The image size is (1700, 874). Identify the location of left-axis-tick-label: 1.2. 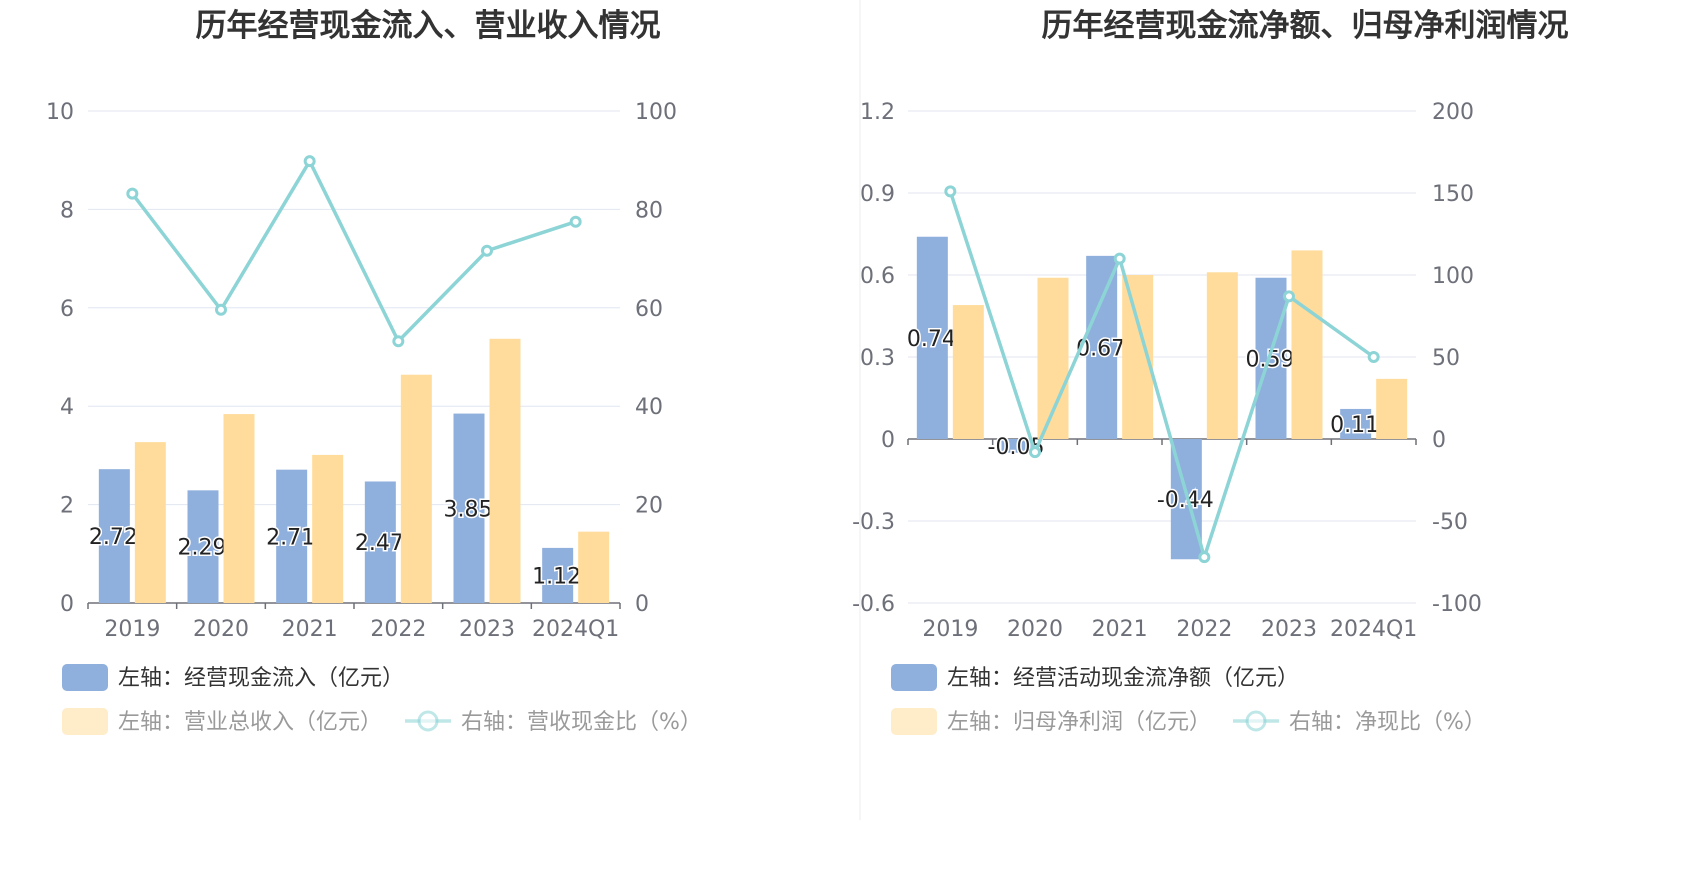
(877, 112).